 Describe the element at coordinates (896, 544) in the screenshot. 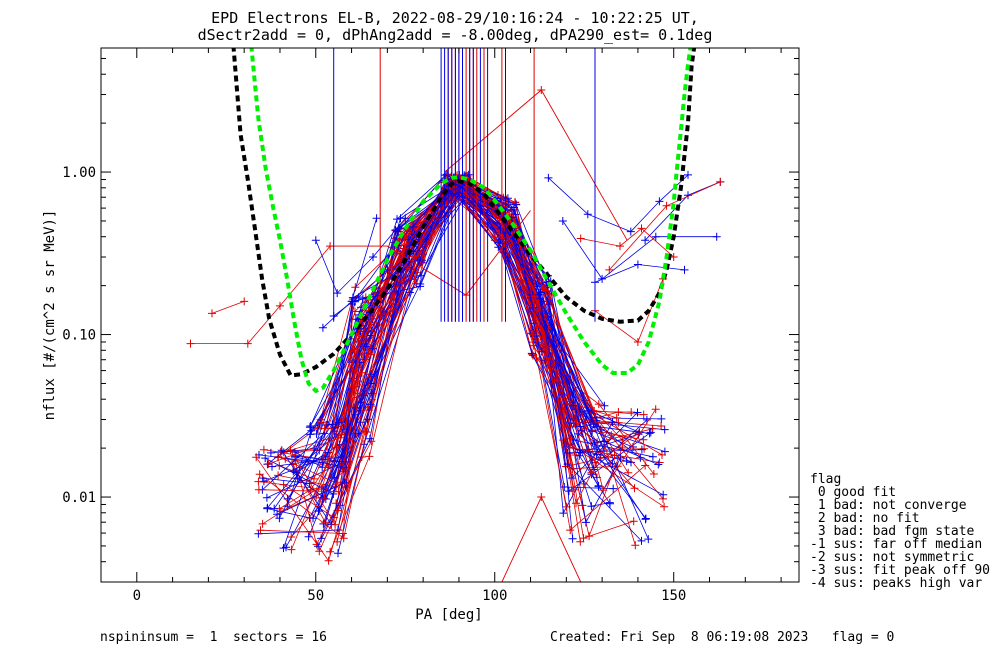

I see `legend-item: -1 sus: far off median` at that location.